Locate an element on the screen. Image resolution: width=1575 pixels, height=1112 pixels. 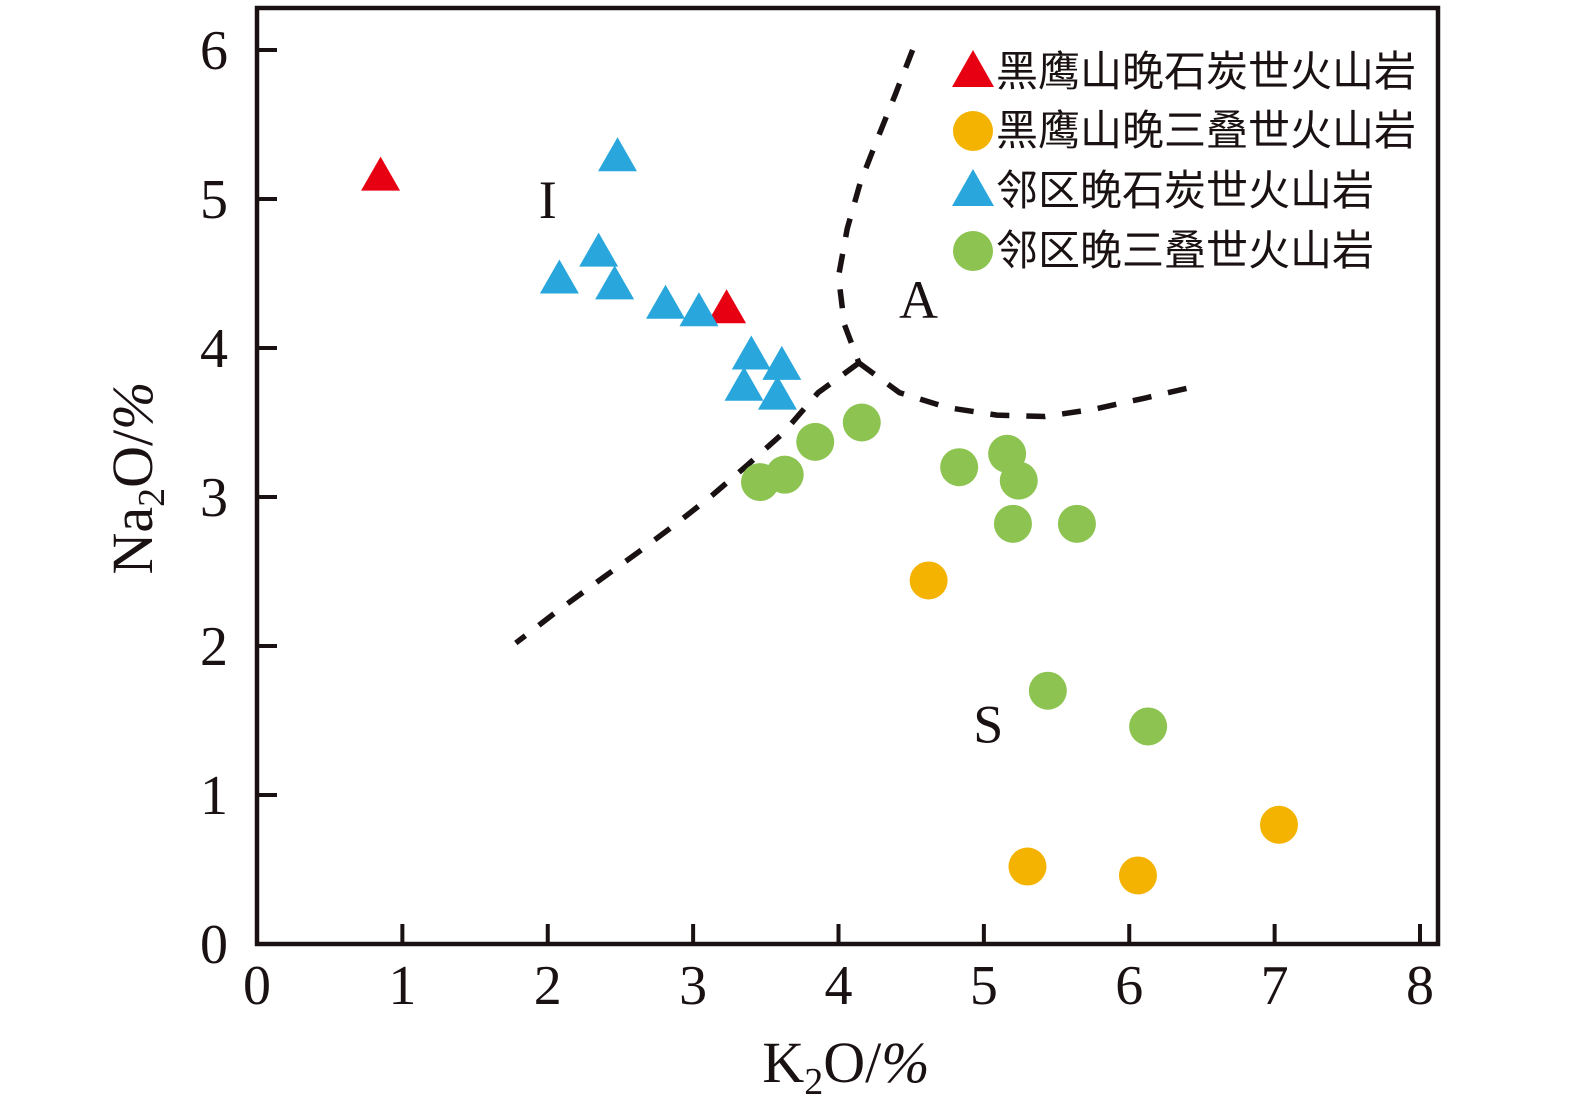
x-tick-label: 5 is located at coordinates (984, 986).